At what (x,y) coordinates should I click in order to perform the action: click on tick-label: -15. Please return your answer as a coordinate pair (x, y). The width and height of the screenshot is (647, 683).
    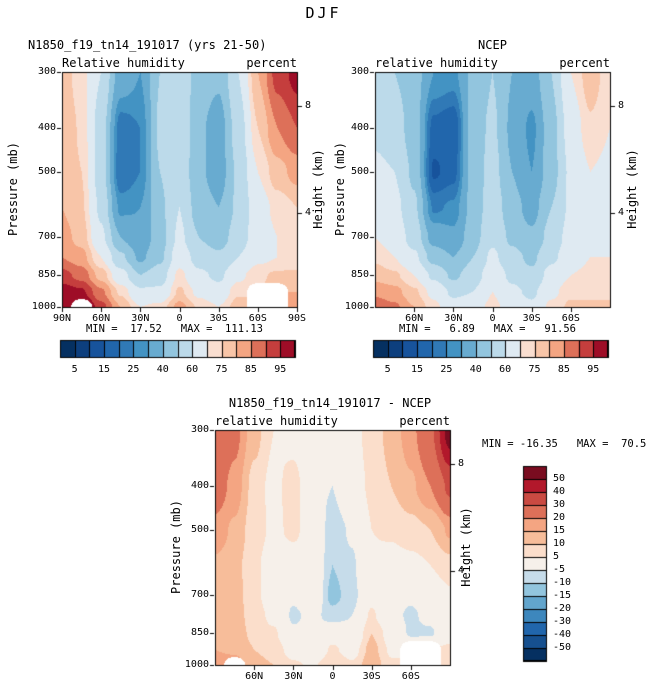
    Looking at the image, I should click on (562, 595).